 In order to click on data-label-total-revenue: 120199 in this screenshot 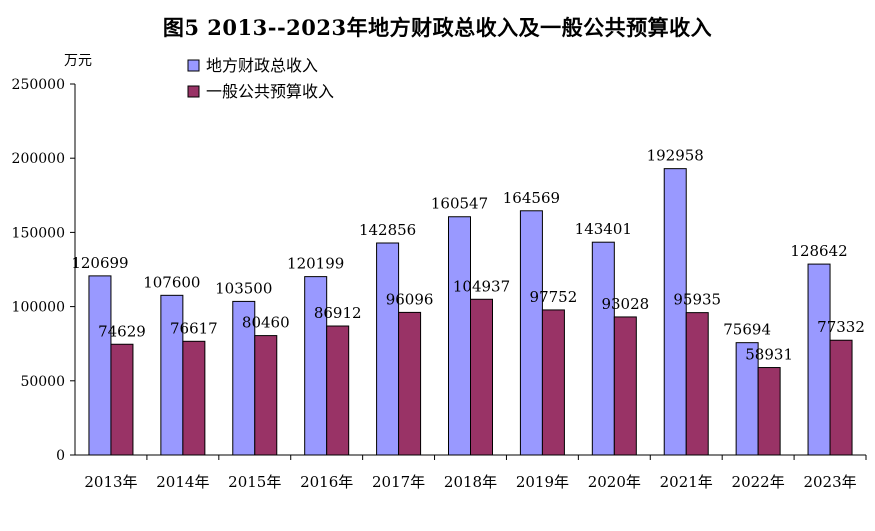, I will do `click(315, 264)`.